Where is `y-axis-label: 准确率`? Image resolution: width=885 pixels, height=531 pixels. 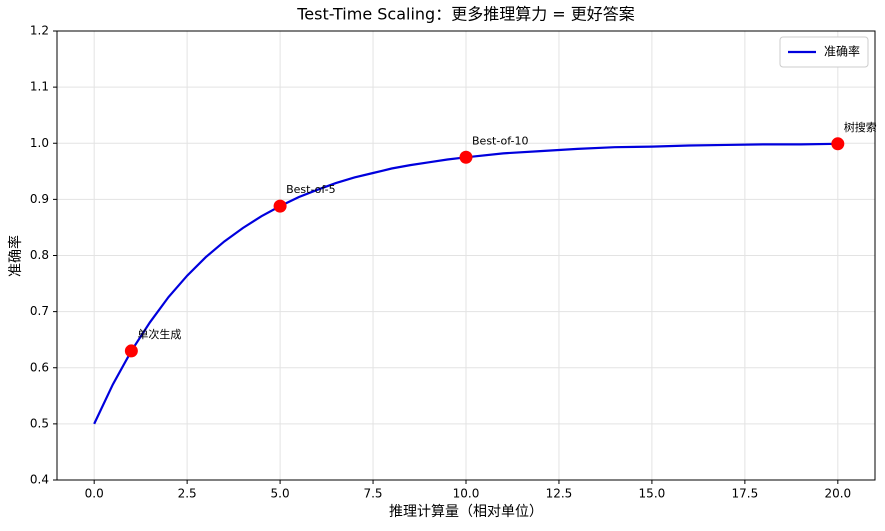 y-axis-label: 准确率 is located at coordinates (15, 256).